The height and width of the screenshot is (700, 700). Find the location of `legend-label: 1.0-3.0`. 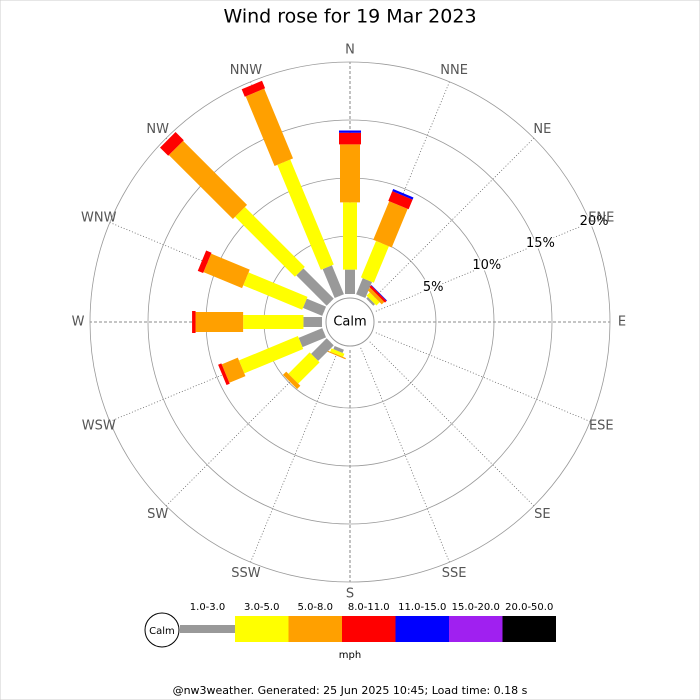

legend-label: 1.0-3.0 is located at coordinates (207, 607).